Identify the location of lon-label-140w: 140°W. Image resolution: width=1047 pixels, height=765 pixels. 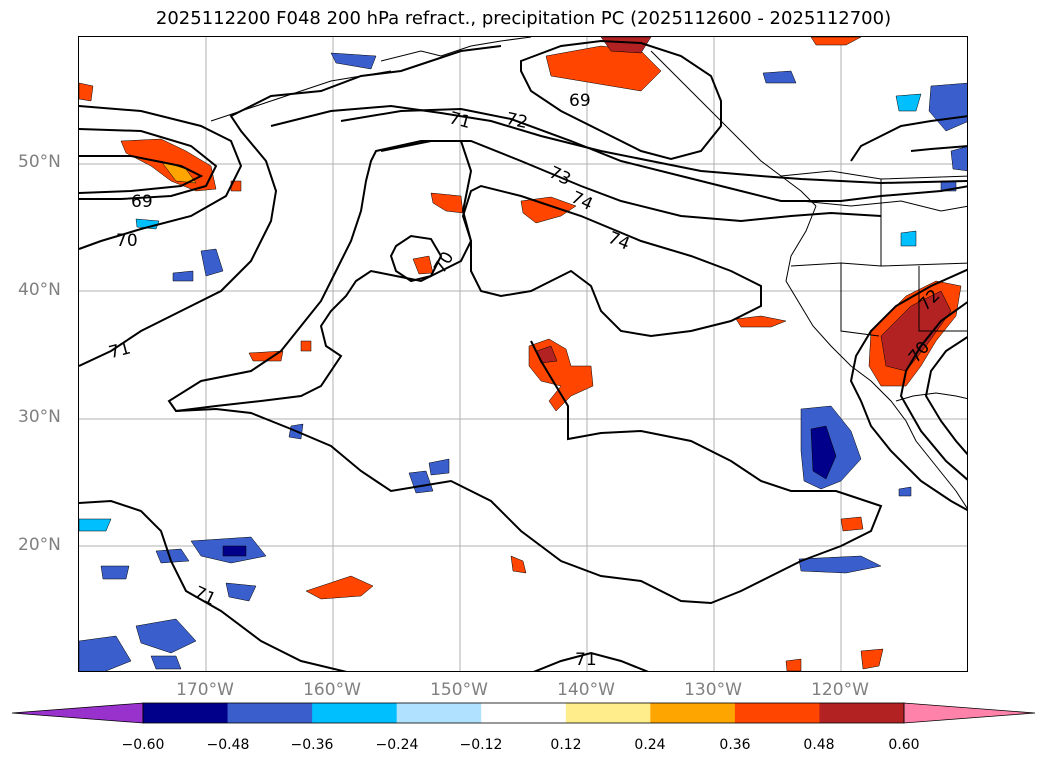
(586, 690).